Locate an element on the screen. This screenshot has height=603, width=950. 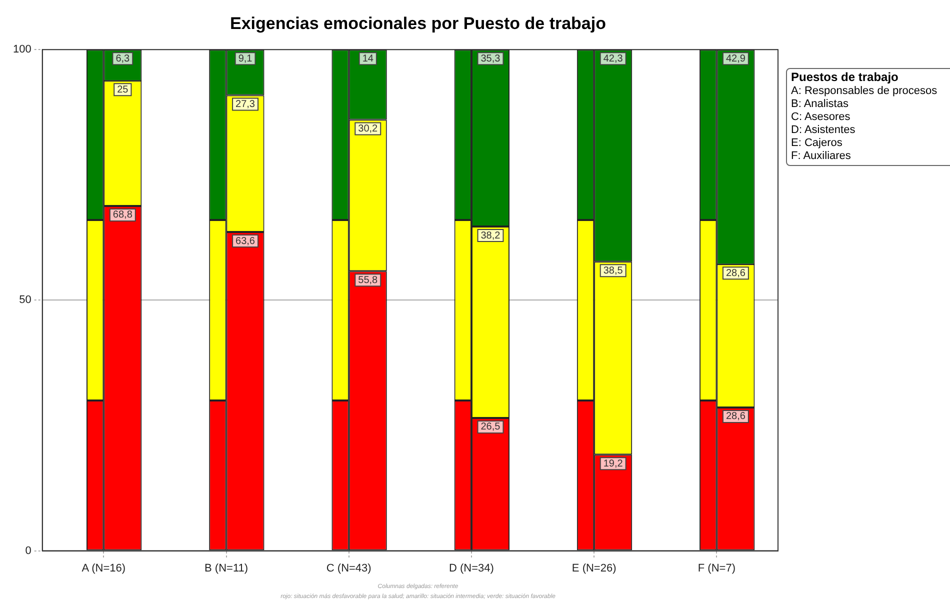
data-label: 30,2 is located at coordinates (368, 129).